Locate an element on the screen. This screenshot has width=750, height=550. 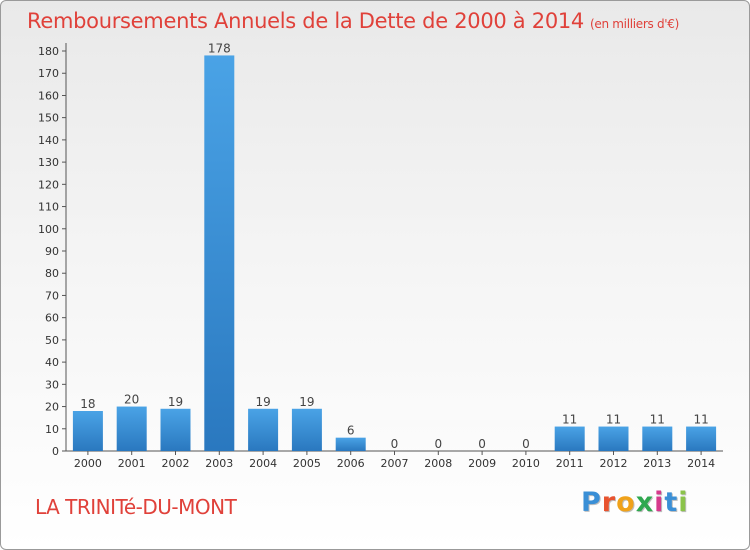
unit-label: (en milliers d'€) is located at coordinates (635, 24).